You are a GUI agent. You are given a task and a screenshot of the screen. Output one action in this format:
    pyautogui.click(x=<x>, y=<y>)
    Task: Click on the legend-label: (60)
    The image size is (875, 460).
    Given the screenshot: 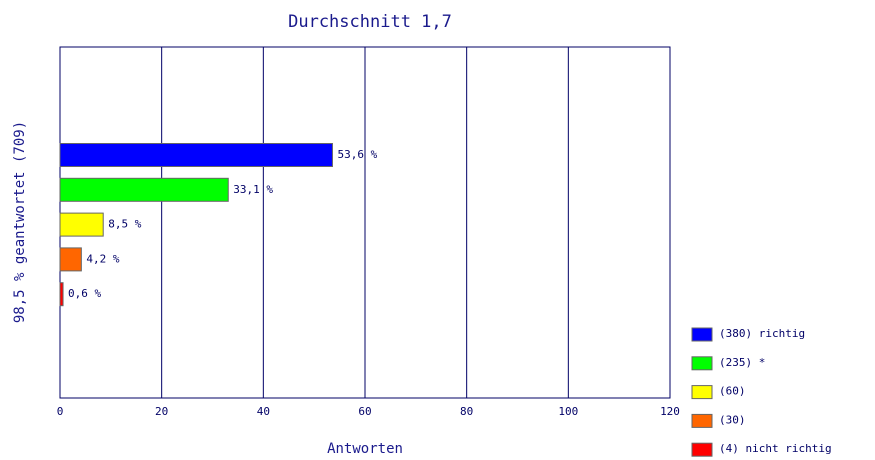 What is the action you would take?
    pyautogui.click(x=732, y=391)
    